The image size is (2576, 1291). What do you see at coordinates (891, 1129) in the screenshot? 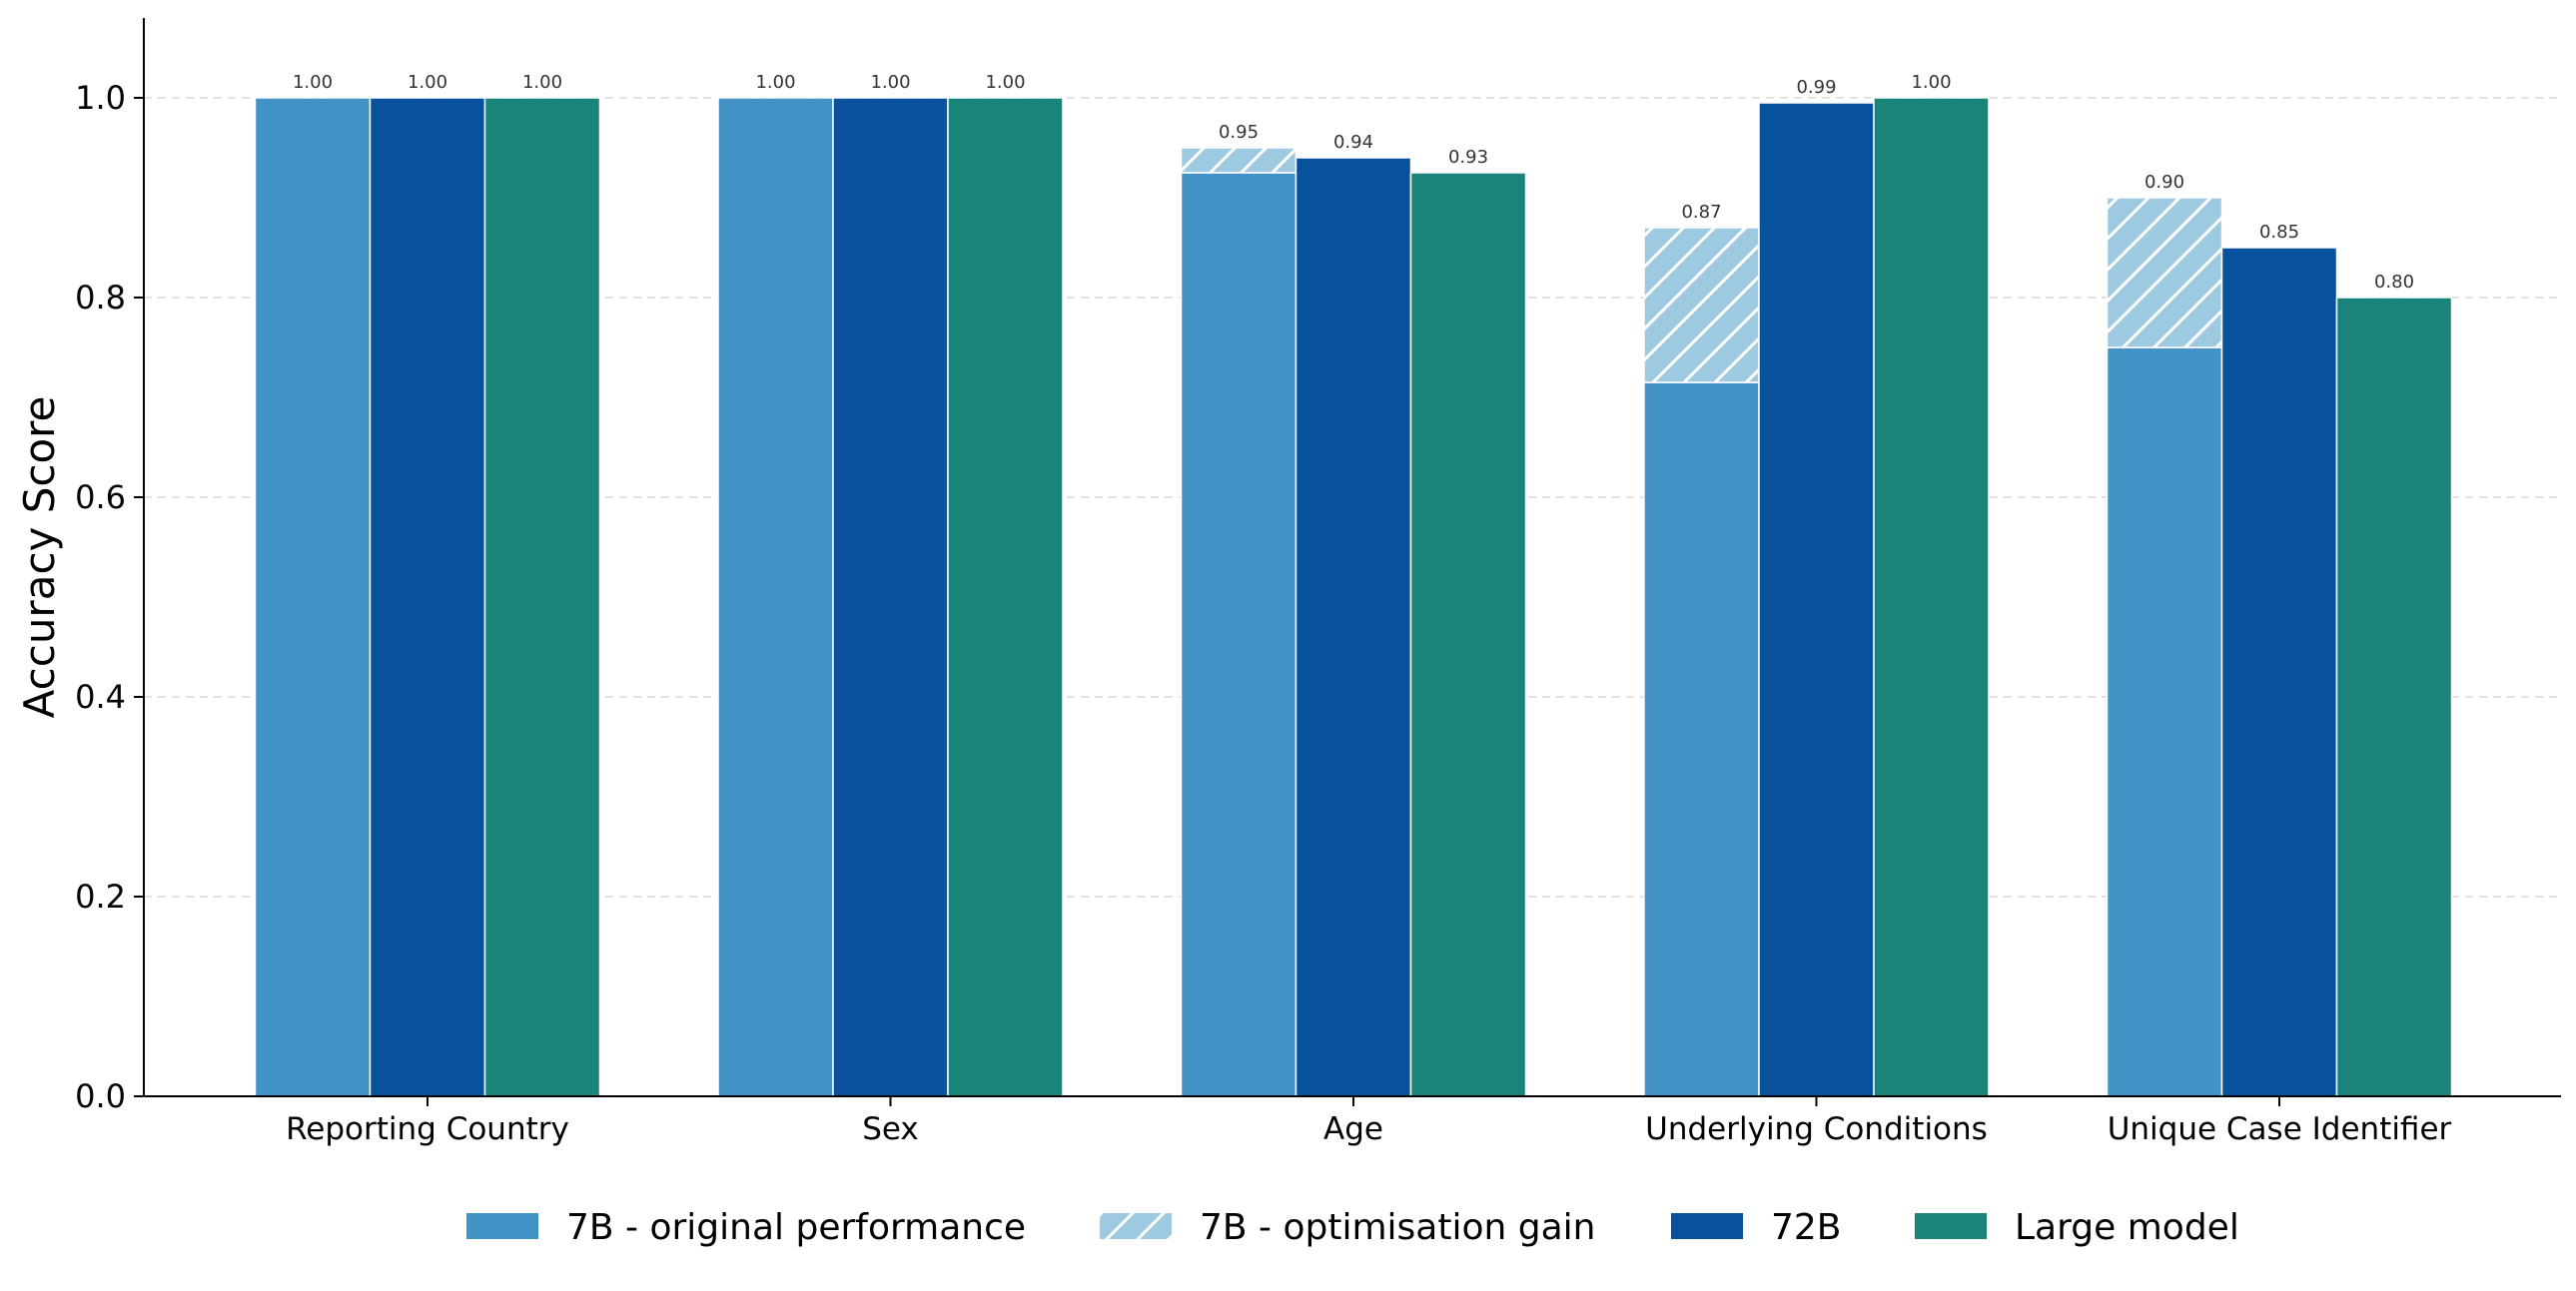
I see `x-tick-label: Sex` at bounding box center [891, 1129].